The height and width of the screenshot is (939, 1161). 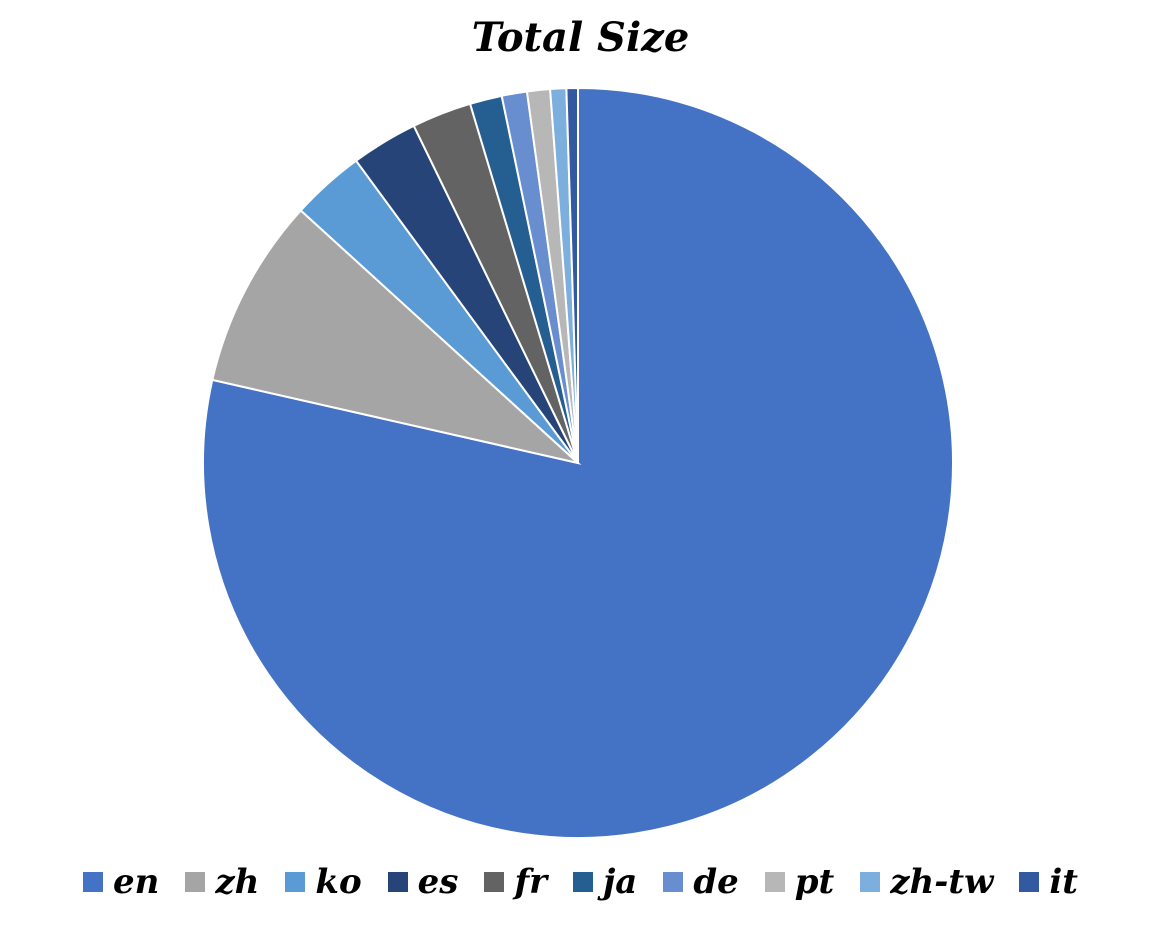 What do you see at coordinates (716, 882) in the screenshot?
I see `legend-label: de` at bounding box center [716, 882].